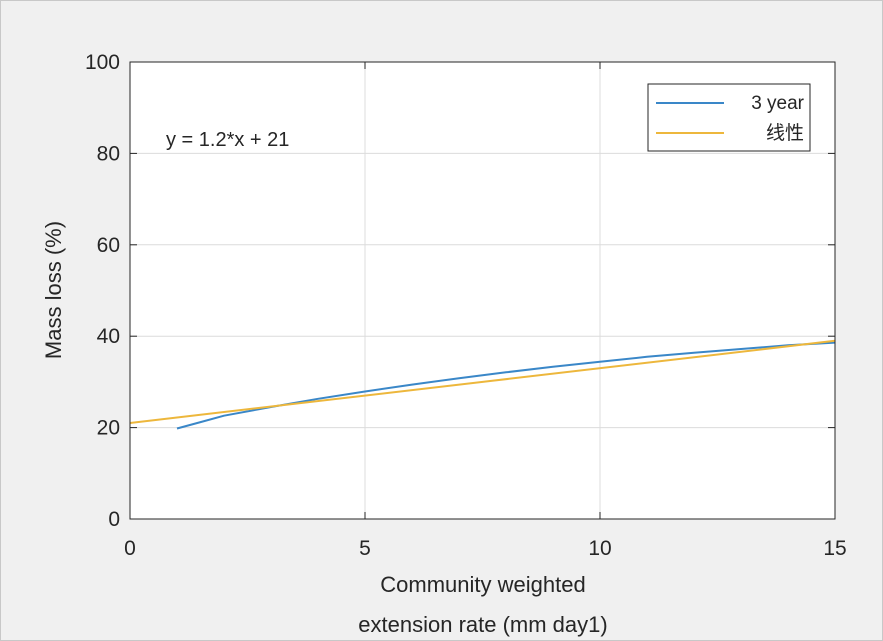 The height and width of the screenshot is (641, 883). What do you see at coordinates (108, 245) in the screenshot?
I see `y-tick-label: 60` at bounding box center [108, 245].